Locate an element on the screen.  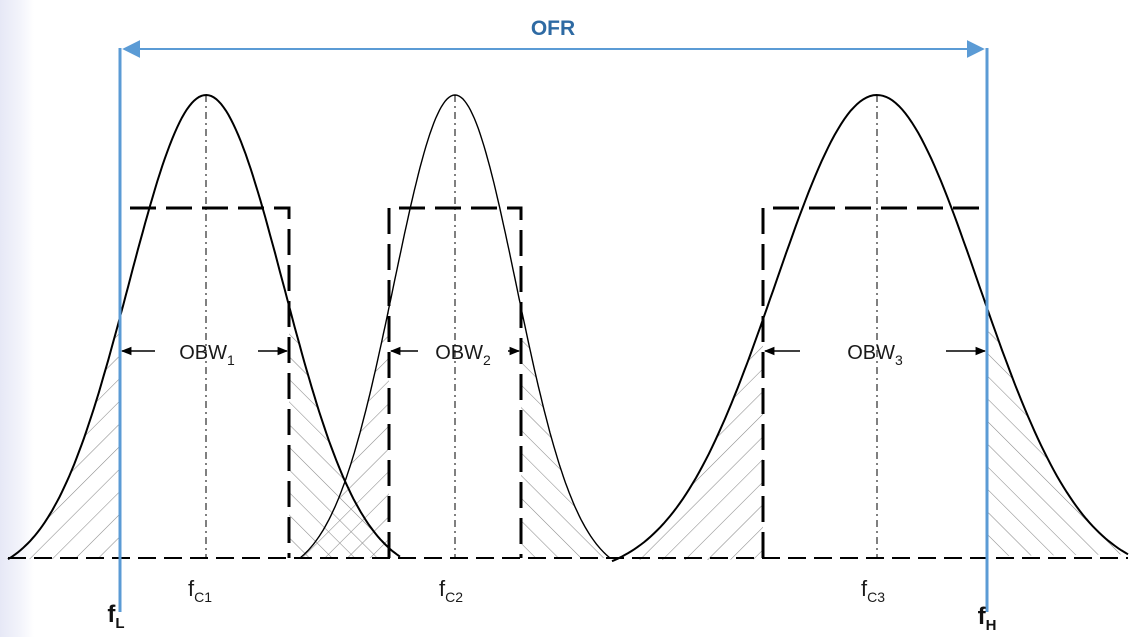
fl-label: fL is located at coordinates (115, 616).